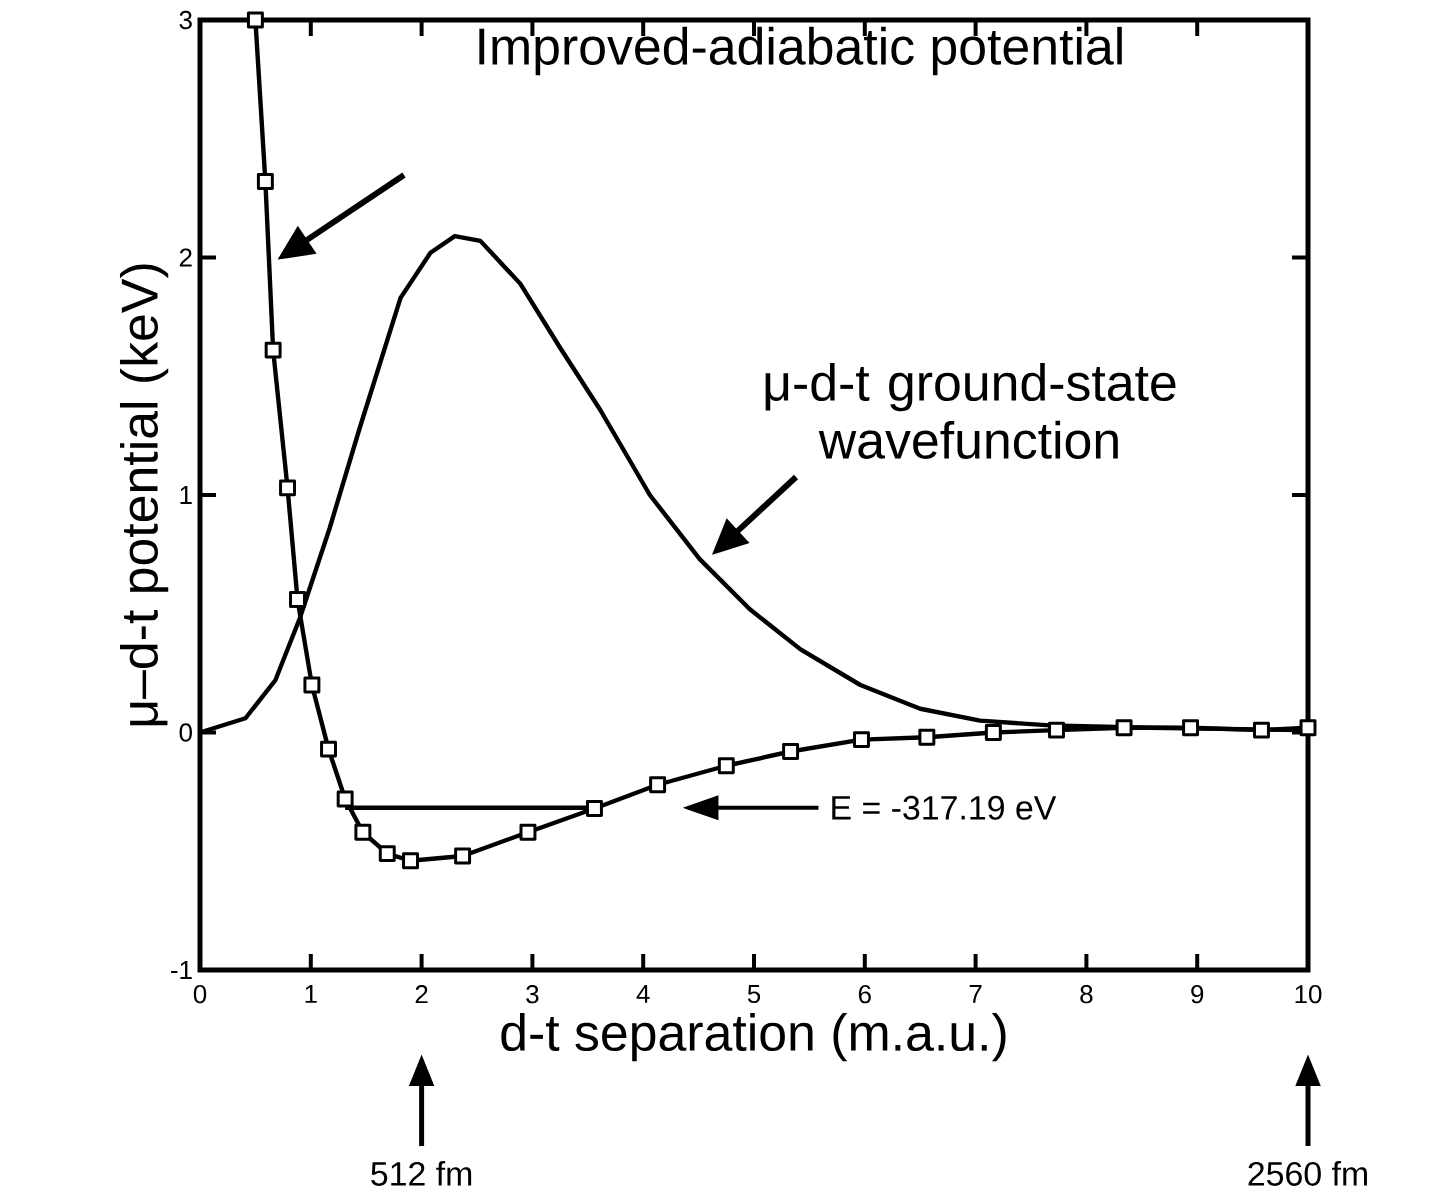 Image resolution: width=1431 pixels, height=1197 pixels. I want to click on x-tick-label: 2, so click(421, 994).